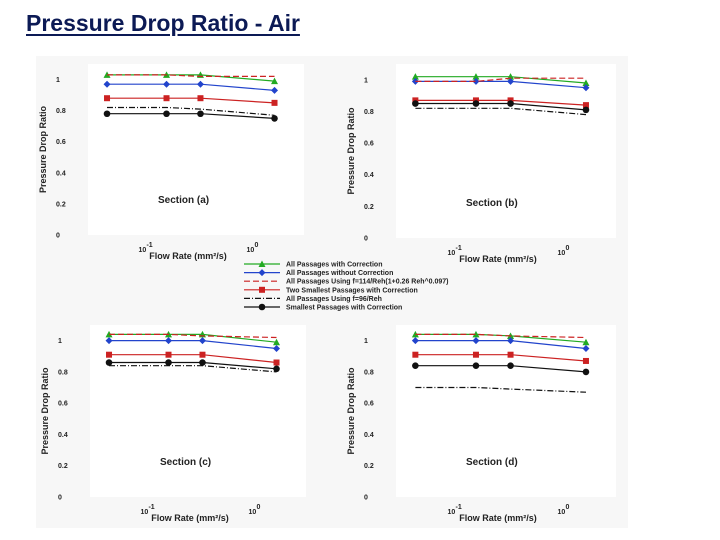 The image size is (720, 540). What do you see at coordinates (188, 256) in the screenshot?
I see `panel-a-xlabel: Flow Rate (mm²/s)` at bounding box center [188, 256].